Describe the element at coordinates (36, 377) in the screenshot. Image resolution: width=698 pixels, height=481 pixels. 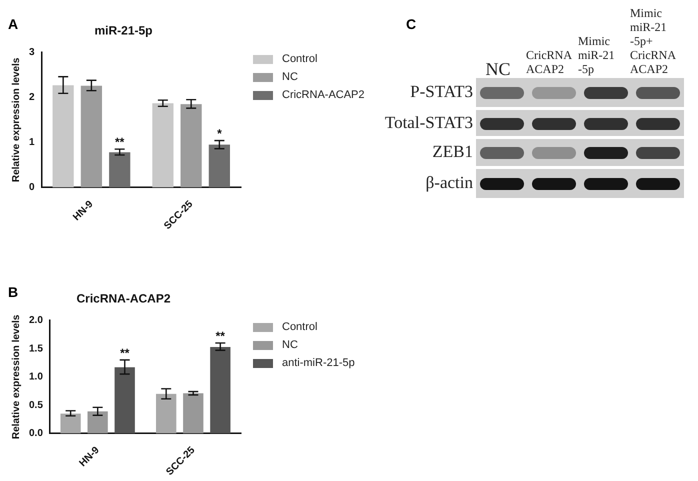
I see `y-tick-label: 1.0` at that location.